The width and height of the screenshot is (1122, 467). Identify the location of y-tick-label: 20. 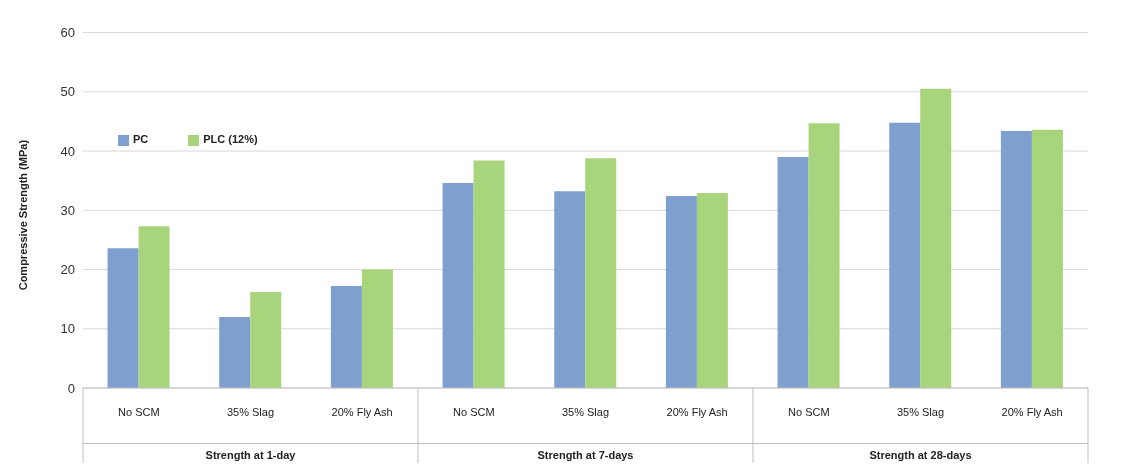
(67, 270).